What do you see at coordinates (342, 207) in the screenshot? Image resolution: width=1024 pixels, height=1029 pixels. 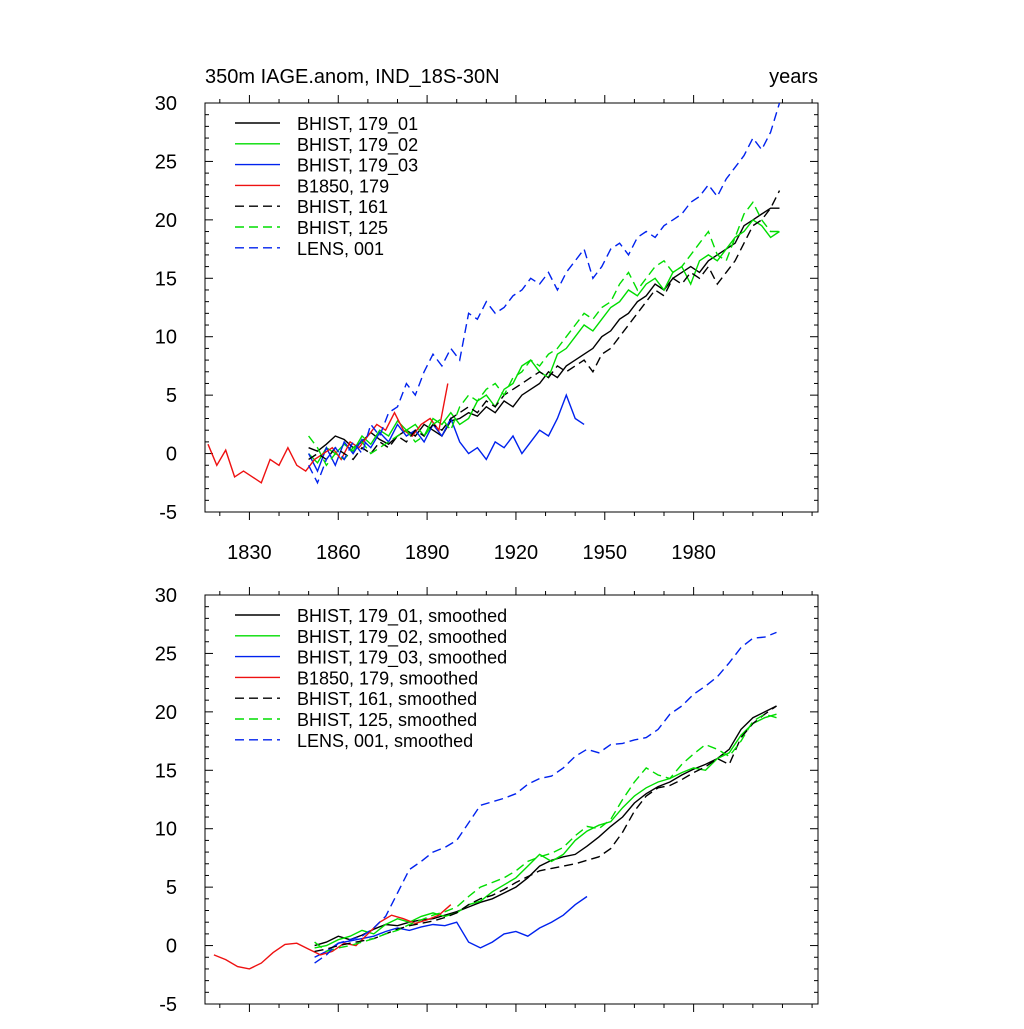 I see `legend-label: BHIST, 161` at bounding box center [342, 207].